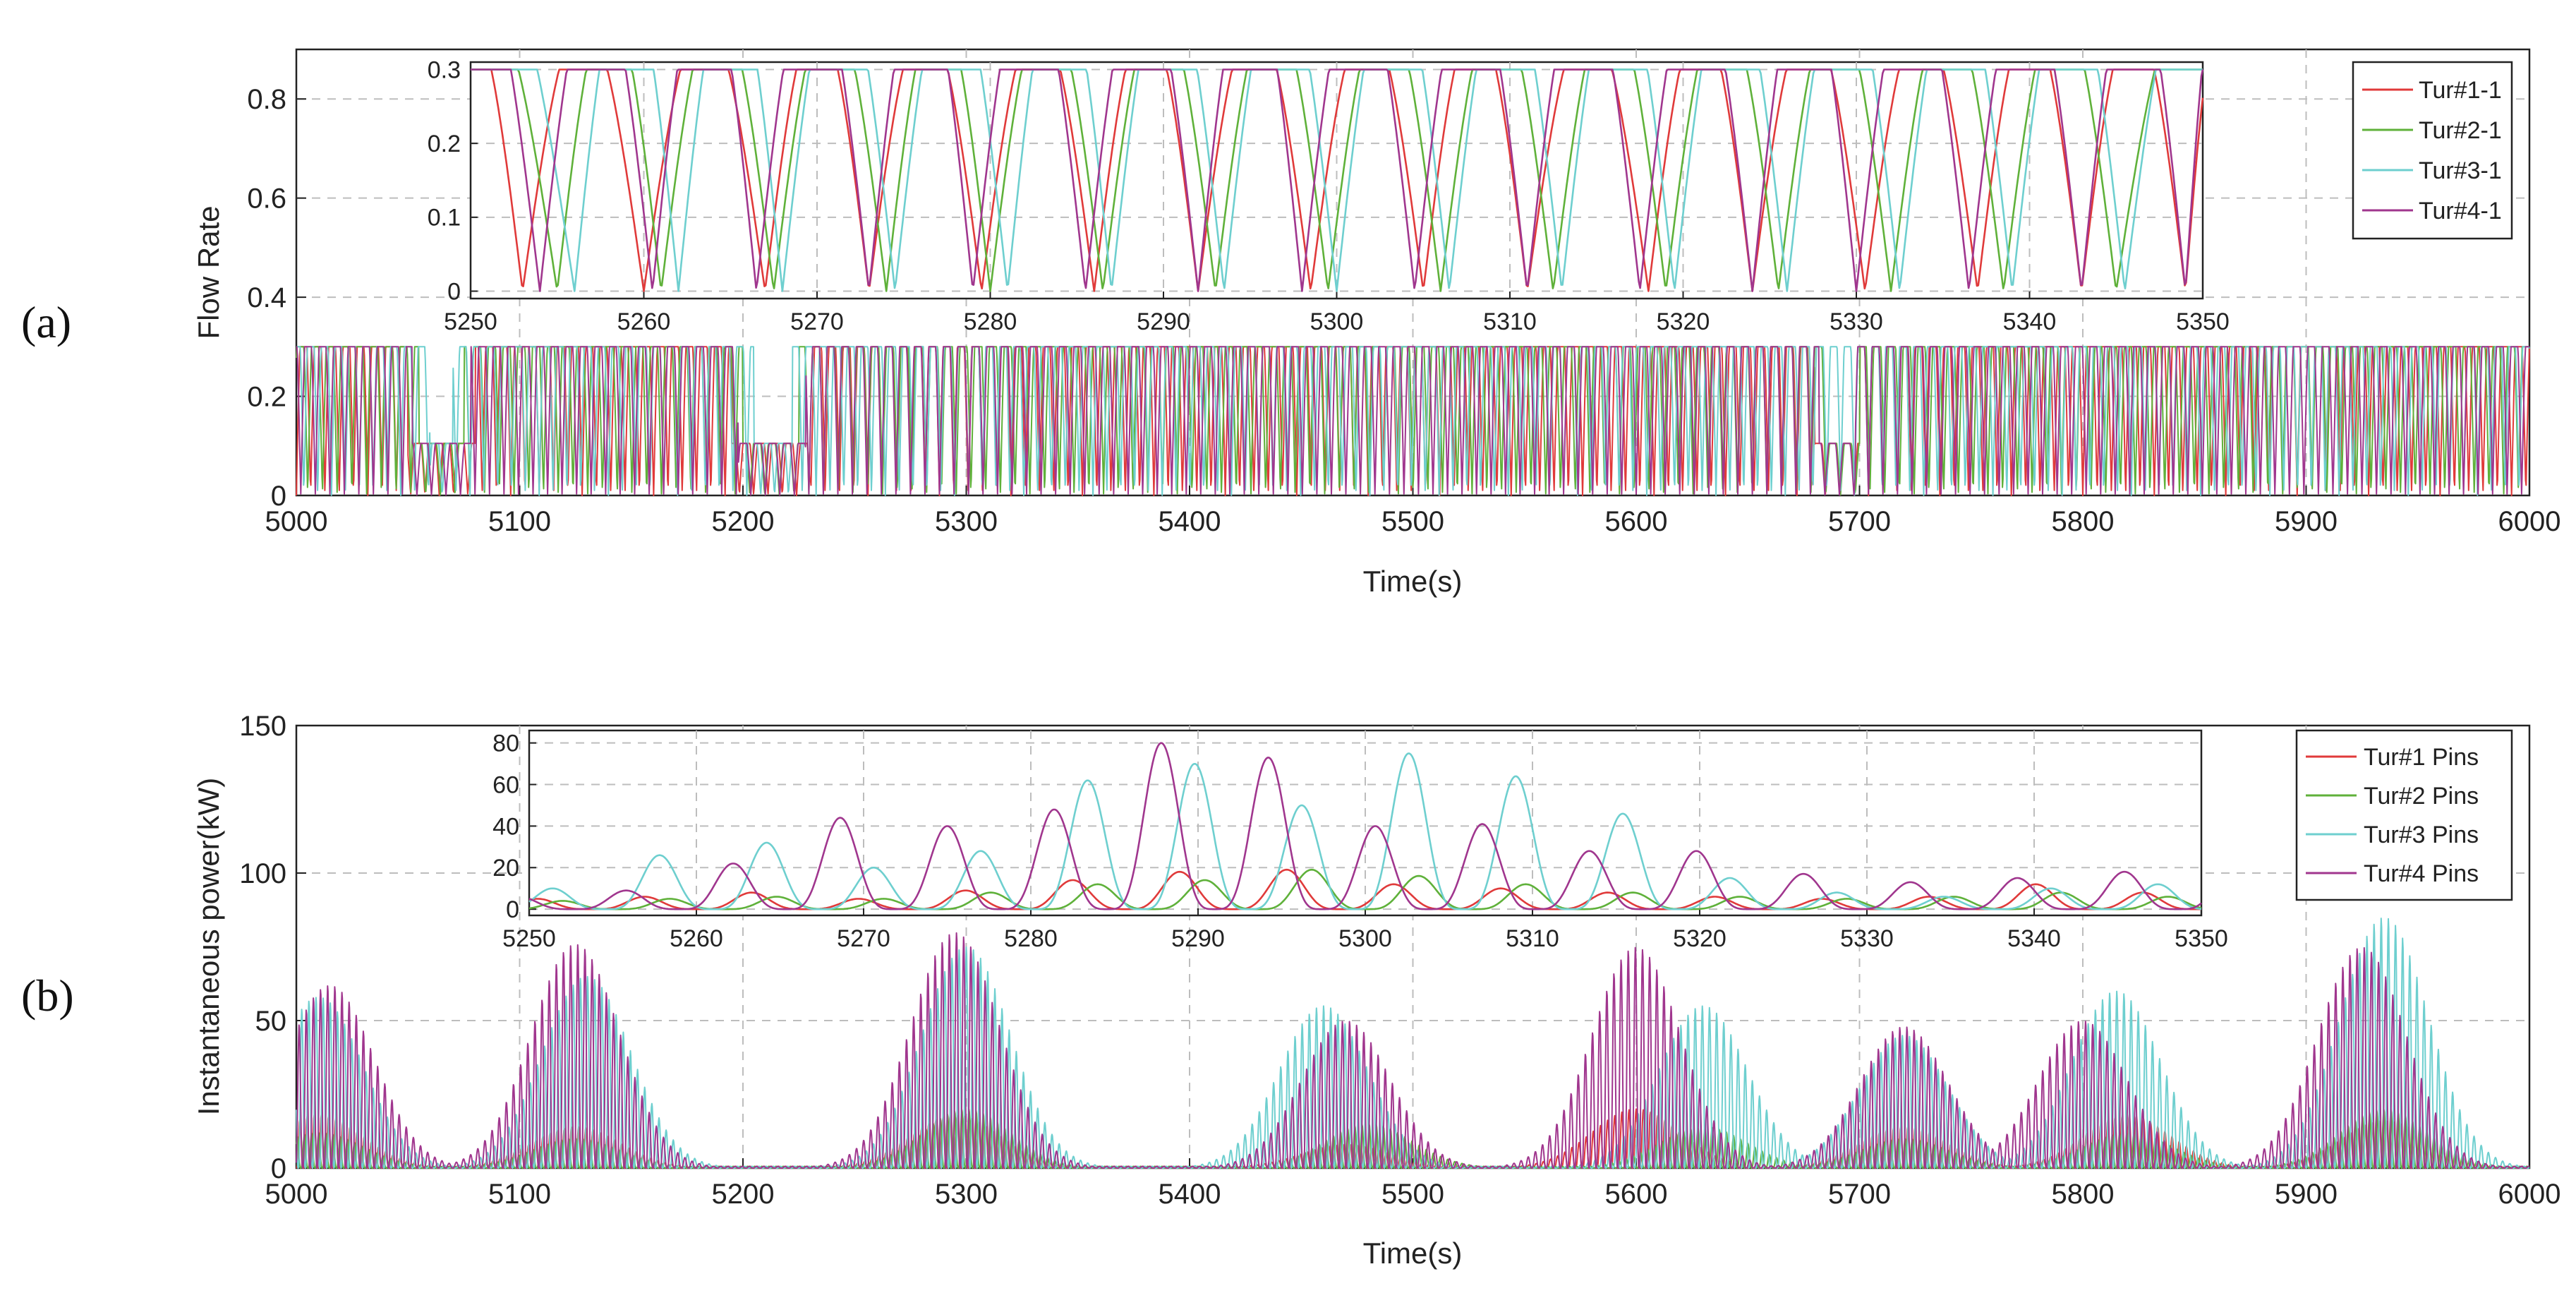 This screenshot has height=1293, width=2576. I want to click on panel-a-series-group, so click(1413, 421).